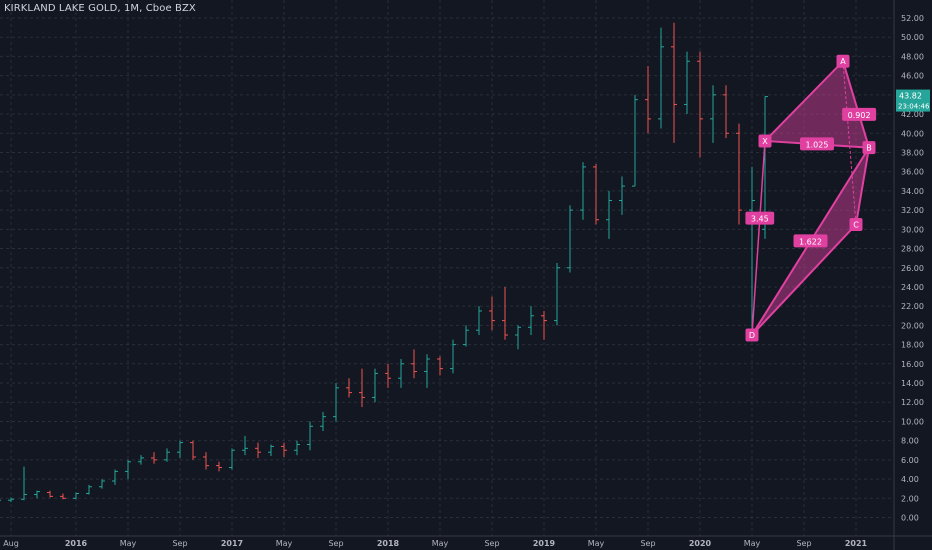 This screenshot has height=550, width=932. I want to click on price-badge-box, so click(913, 100).